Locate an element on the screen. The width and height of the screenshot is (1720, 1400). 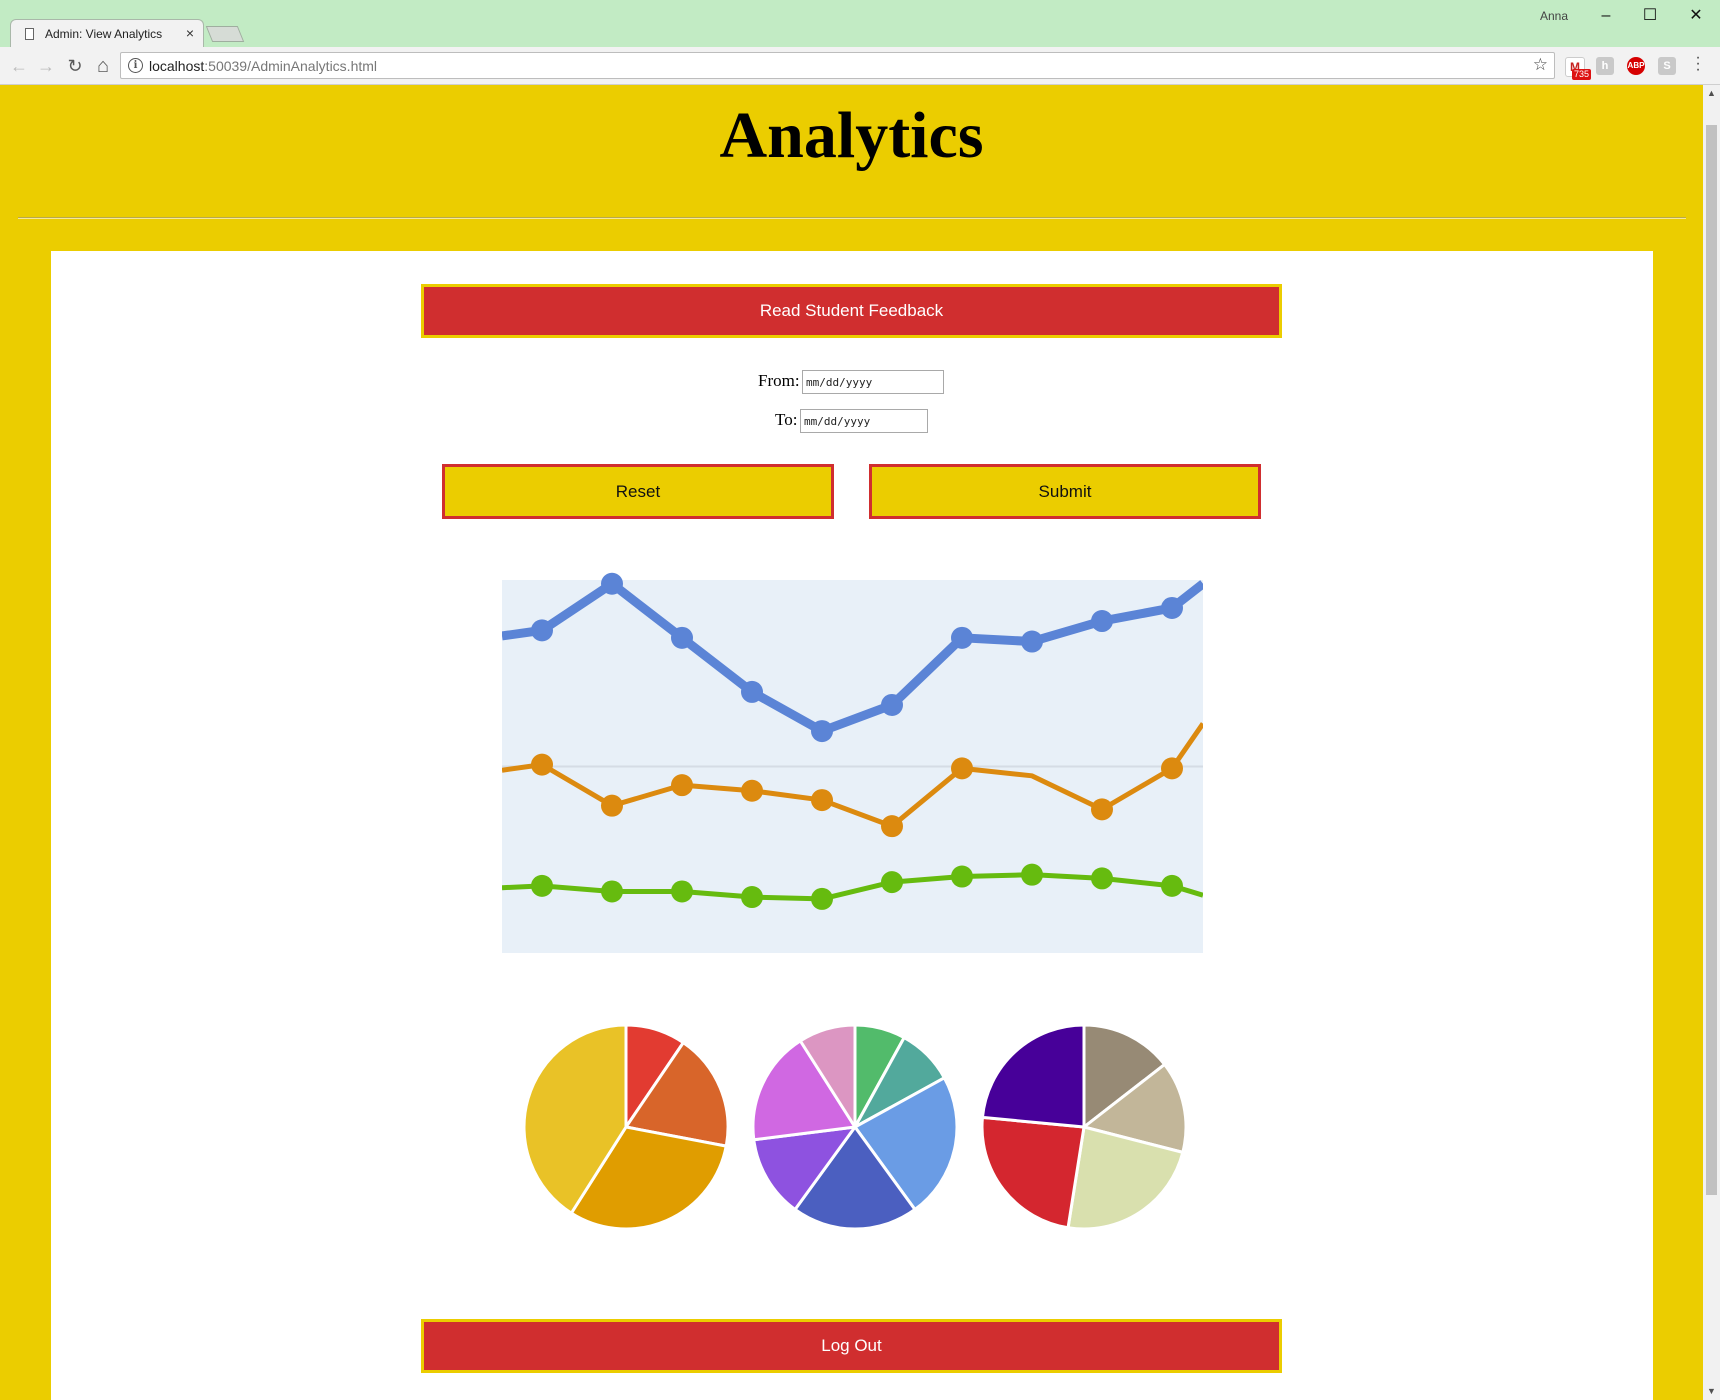
window-close-icon: ✕ is located at coordinates (1696, 15).